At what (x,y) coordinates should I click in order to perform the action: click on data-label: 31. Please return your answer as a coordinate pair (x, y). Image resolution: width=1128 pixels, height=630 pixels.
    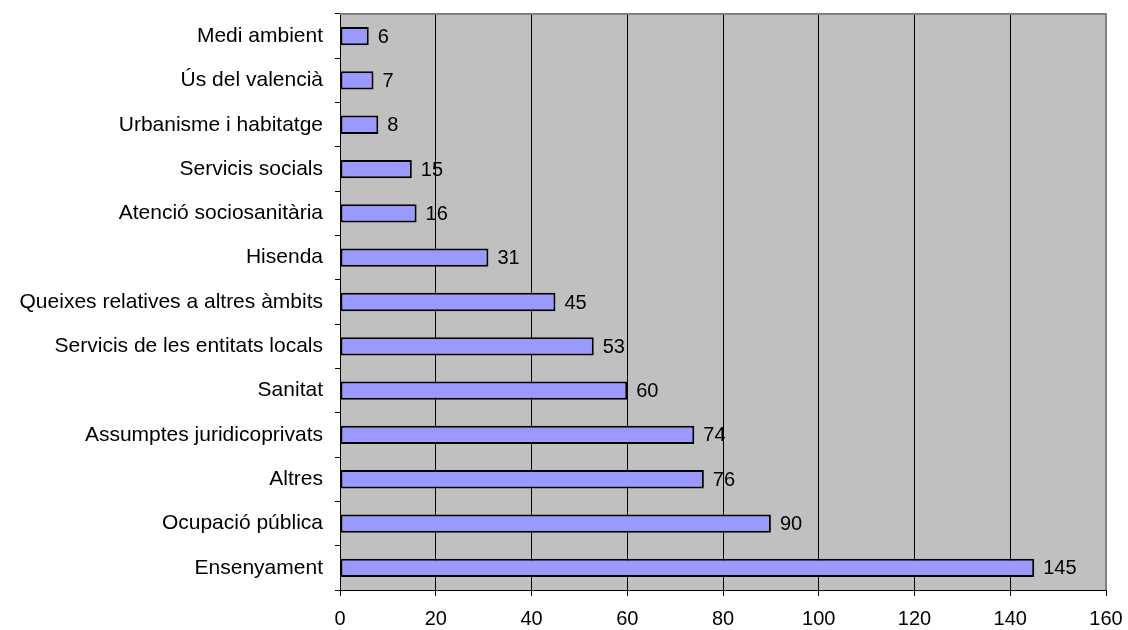
    Looking at the image, I should click on (508, 257).